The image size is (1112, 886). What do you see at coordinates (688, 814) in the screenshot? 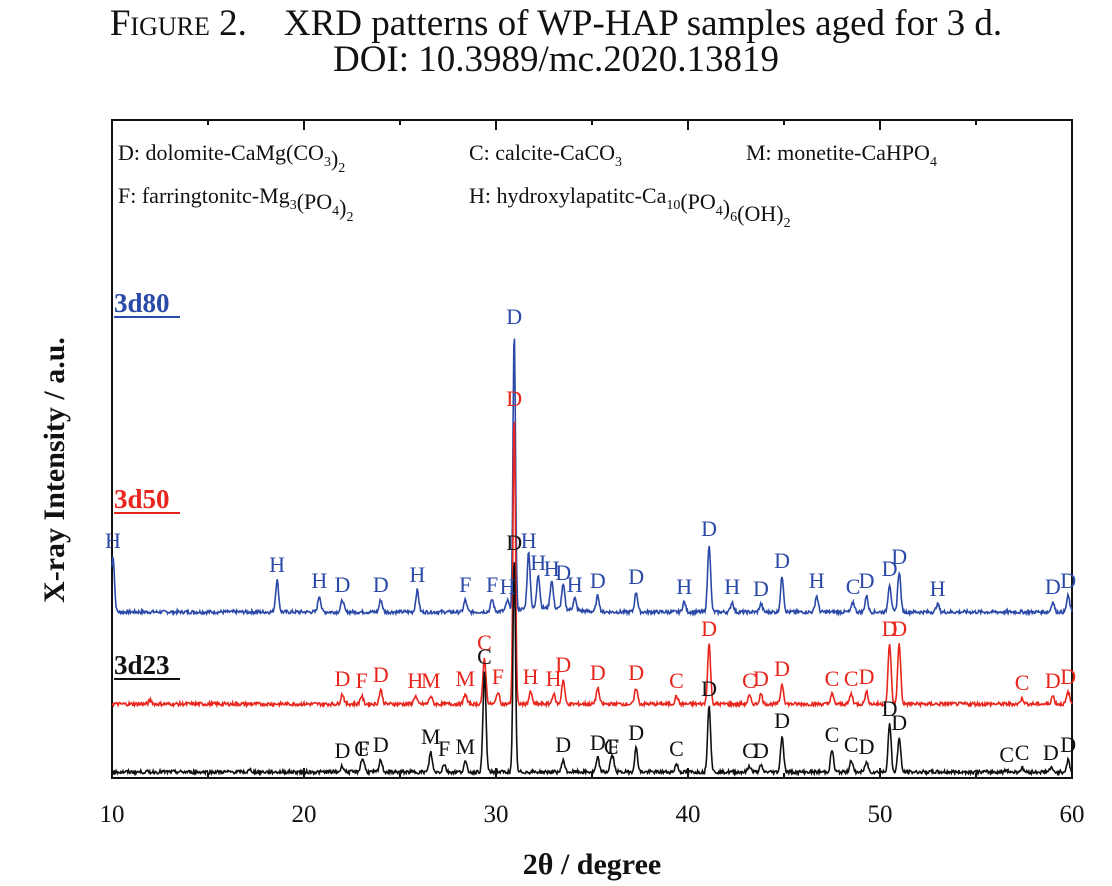
I see `x-tick-label: 40` at bounding box center [688, 814].